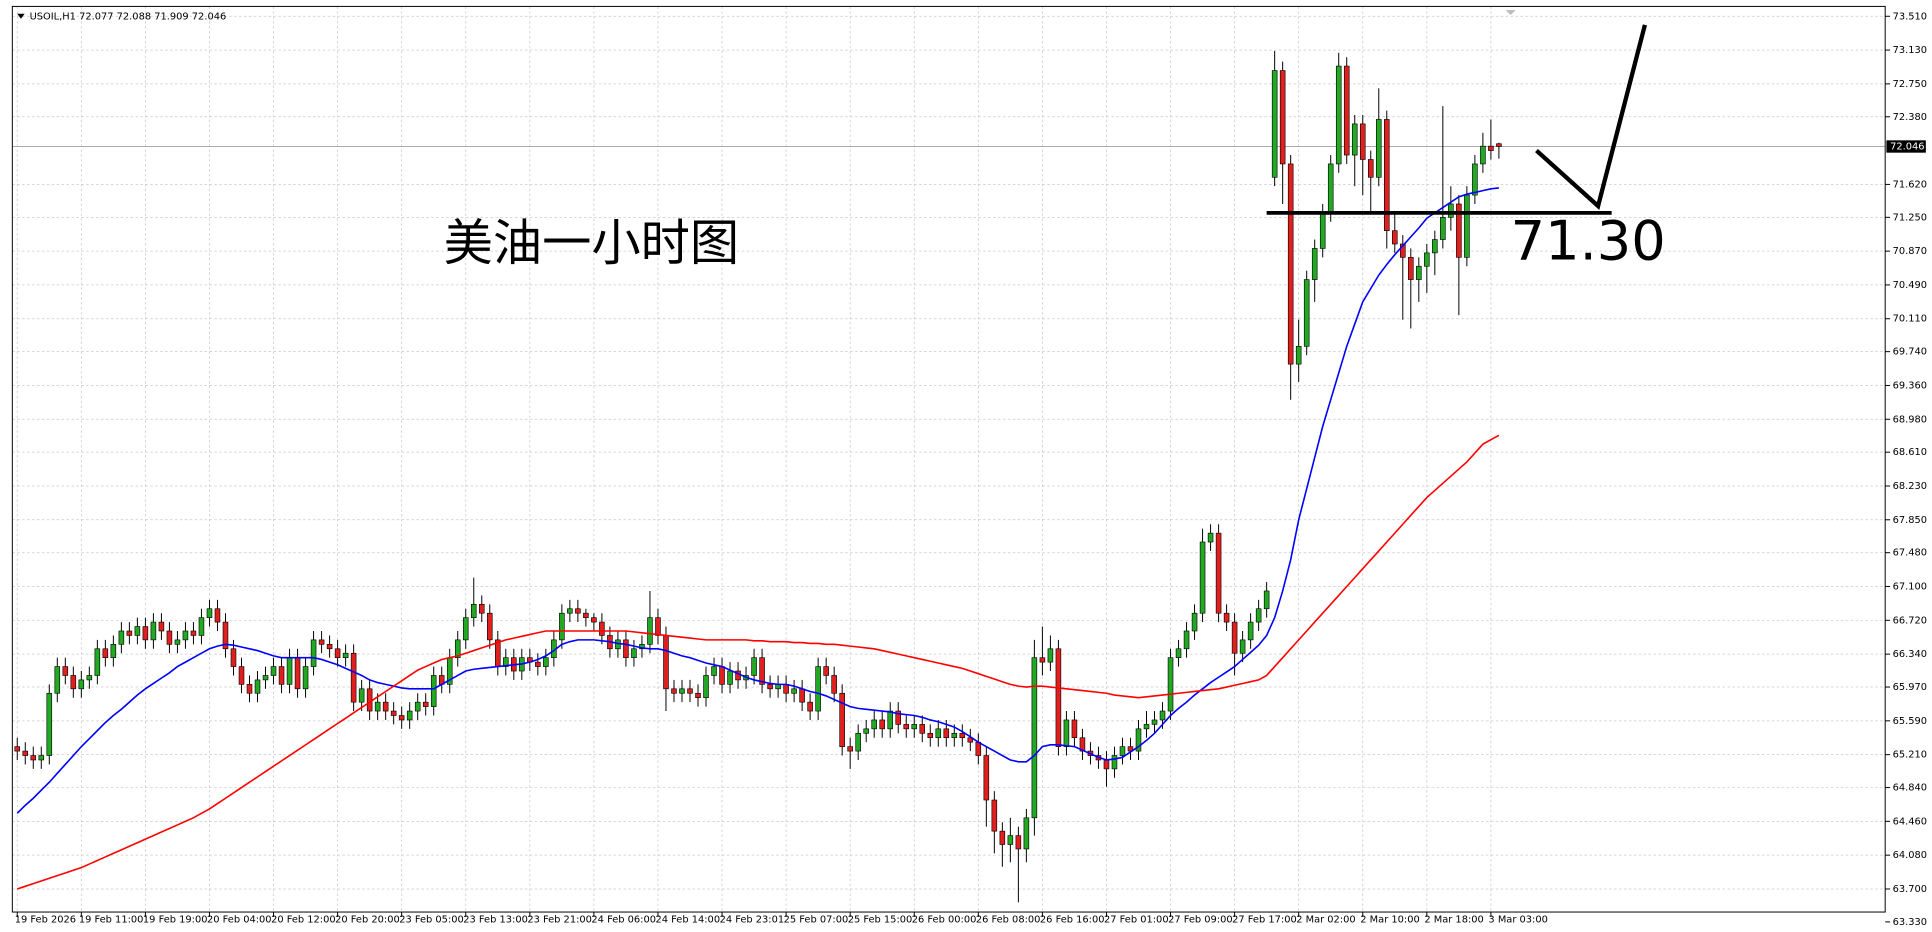  Describe the element at coordinates (431, 919) in the screenshot. I see `x-tick-label: 23 Feb 05:00` at that location.